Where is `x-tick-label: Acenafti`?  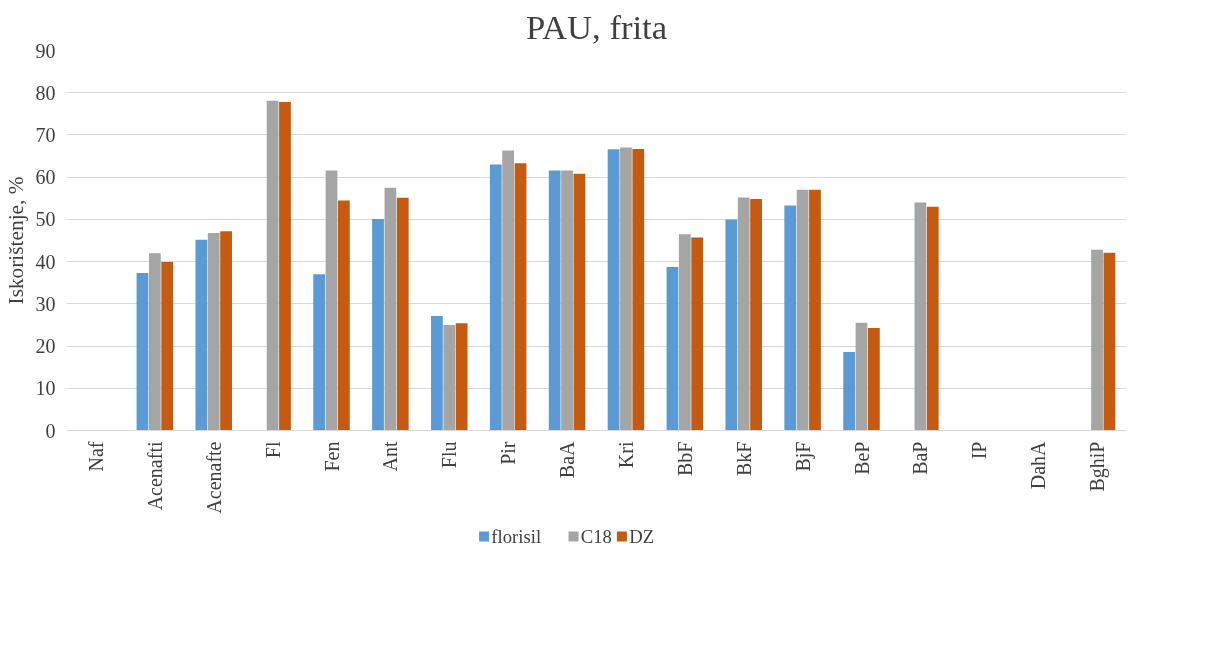 x-tick-label: Acenafti is located at coordinates (154, 476).